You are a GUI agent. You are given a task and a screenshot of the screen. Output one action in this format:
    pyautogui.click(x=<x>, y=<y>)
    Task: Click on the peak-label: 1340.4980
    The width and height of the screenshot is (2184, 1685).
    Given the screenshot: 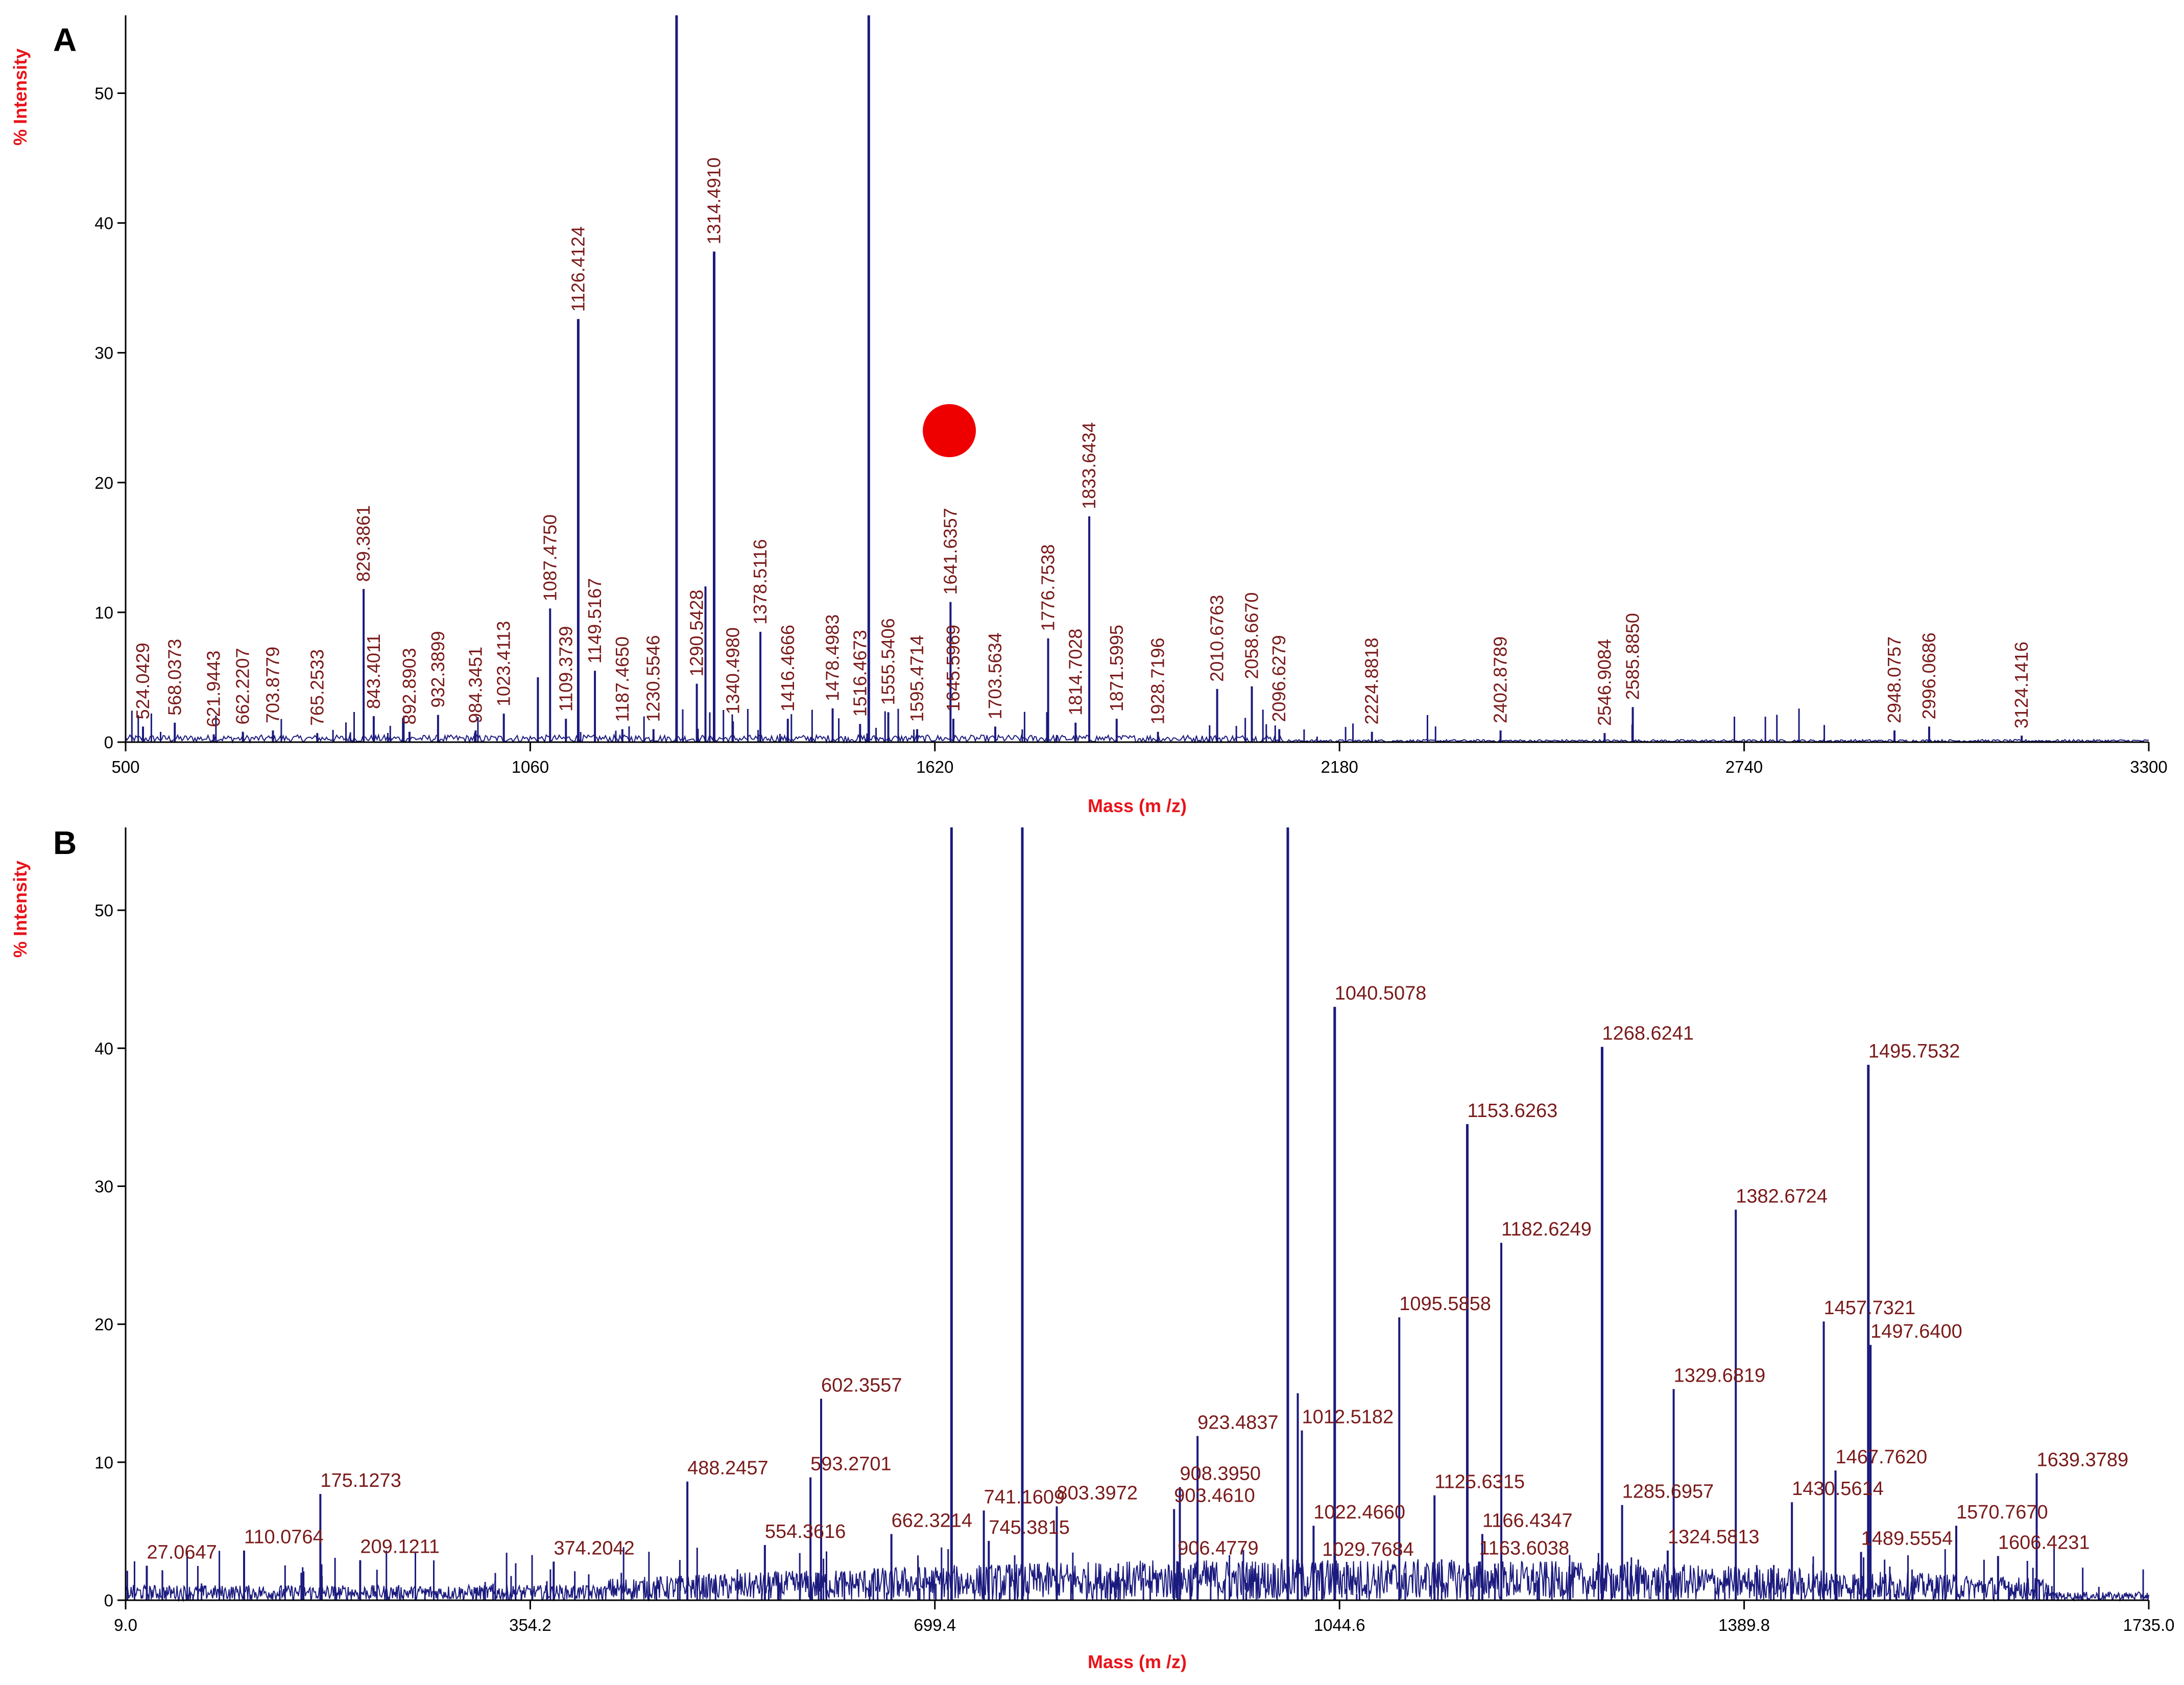 What is the action you would take?
    pyautogui.click(x=732, y=671)
    